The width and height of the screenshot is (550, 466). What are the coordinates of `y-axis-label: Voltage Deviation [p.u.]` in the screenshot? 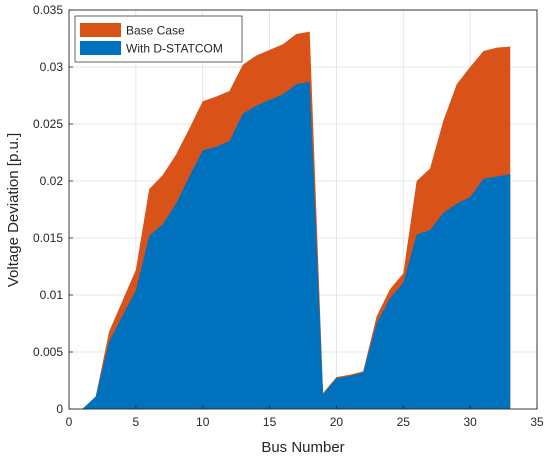 It's located at (13, 210).